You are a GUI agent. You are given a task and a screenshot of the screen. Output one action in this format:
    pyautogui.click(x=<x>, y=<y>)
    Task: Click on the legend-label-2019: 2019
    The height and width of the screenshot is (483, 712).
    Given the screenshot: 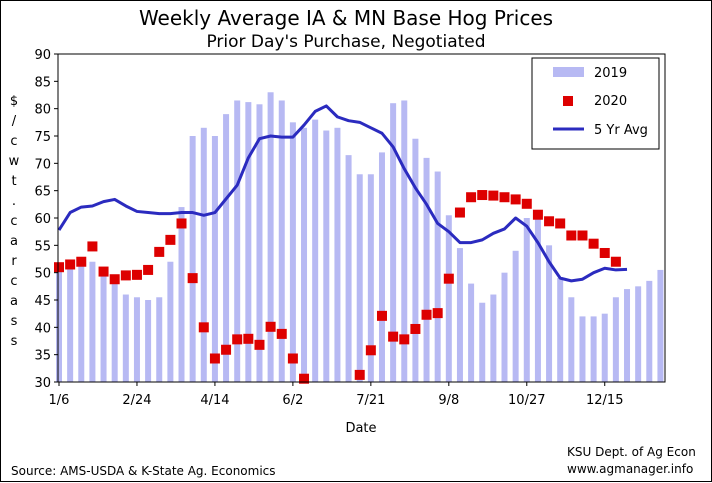 What is the action you would take?
    pyautogui.click(x=610, y=73)
    